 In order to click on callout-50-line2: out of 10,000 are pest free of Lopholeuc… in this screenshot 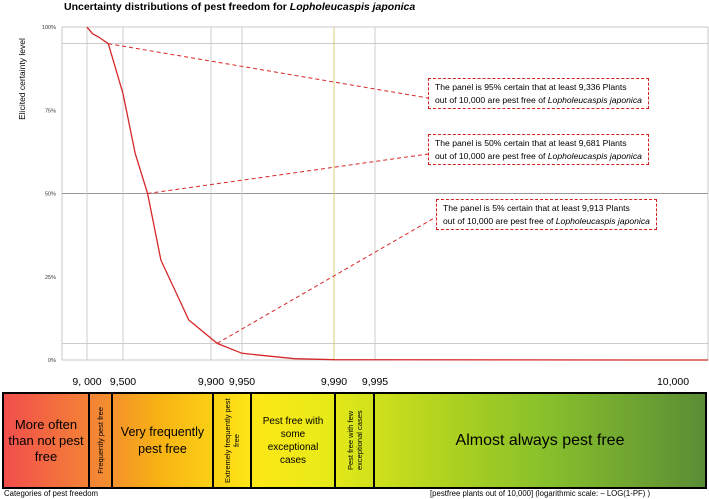, I will do `click(538, 156)`.